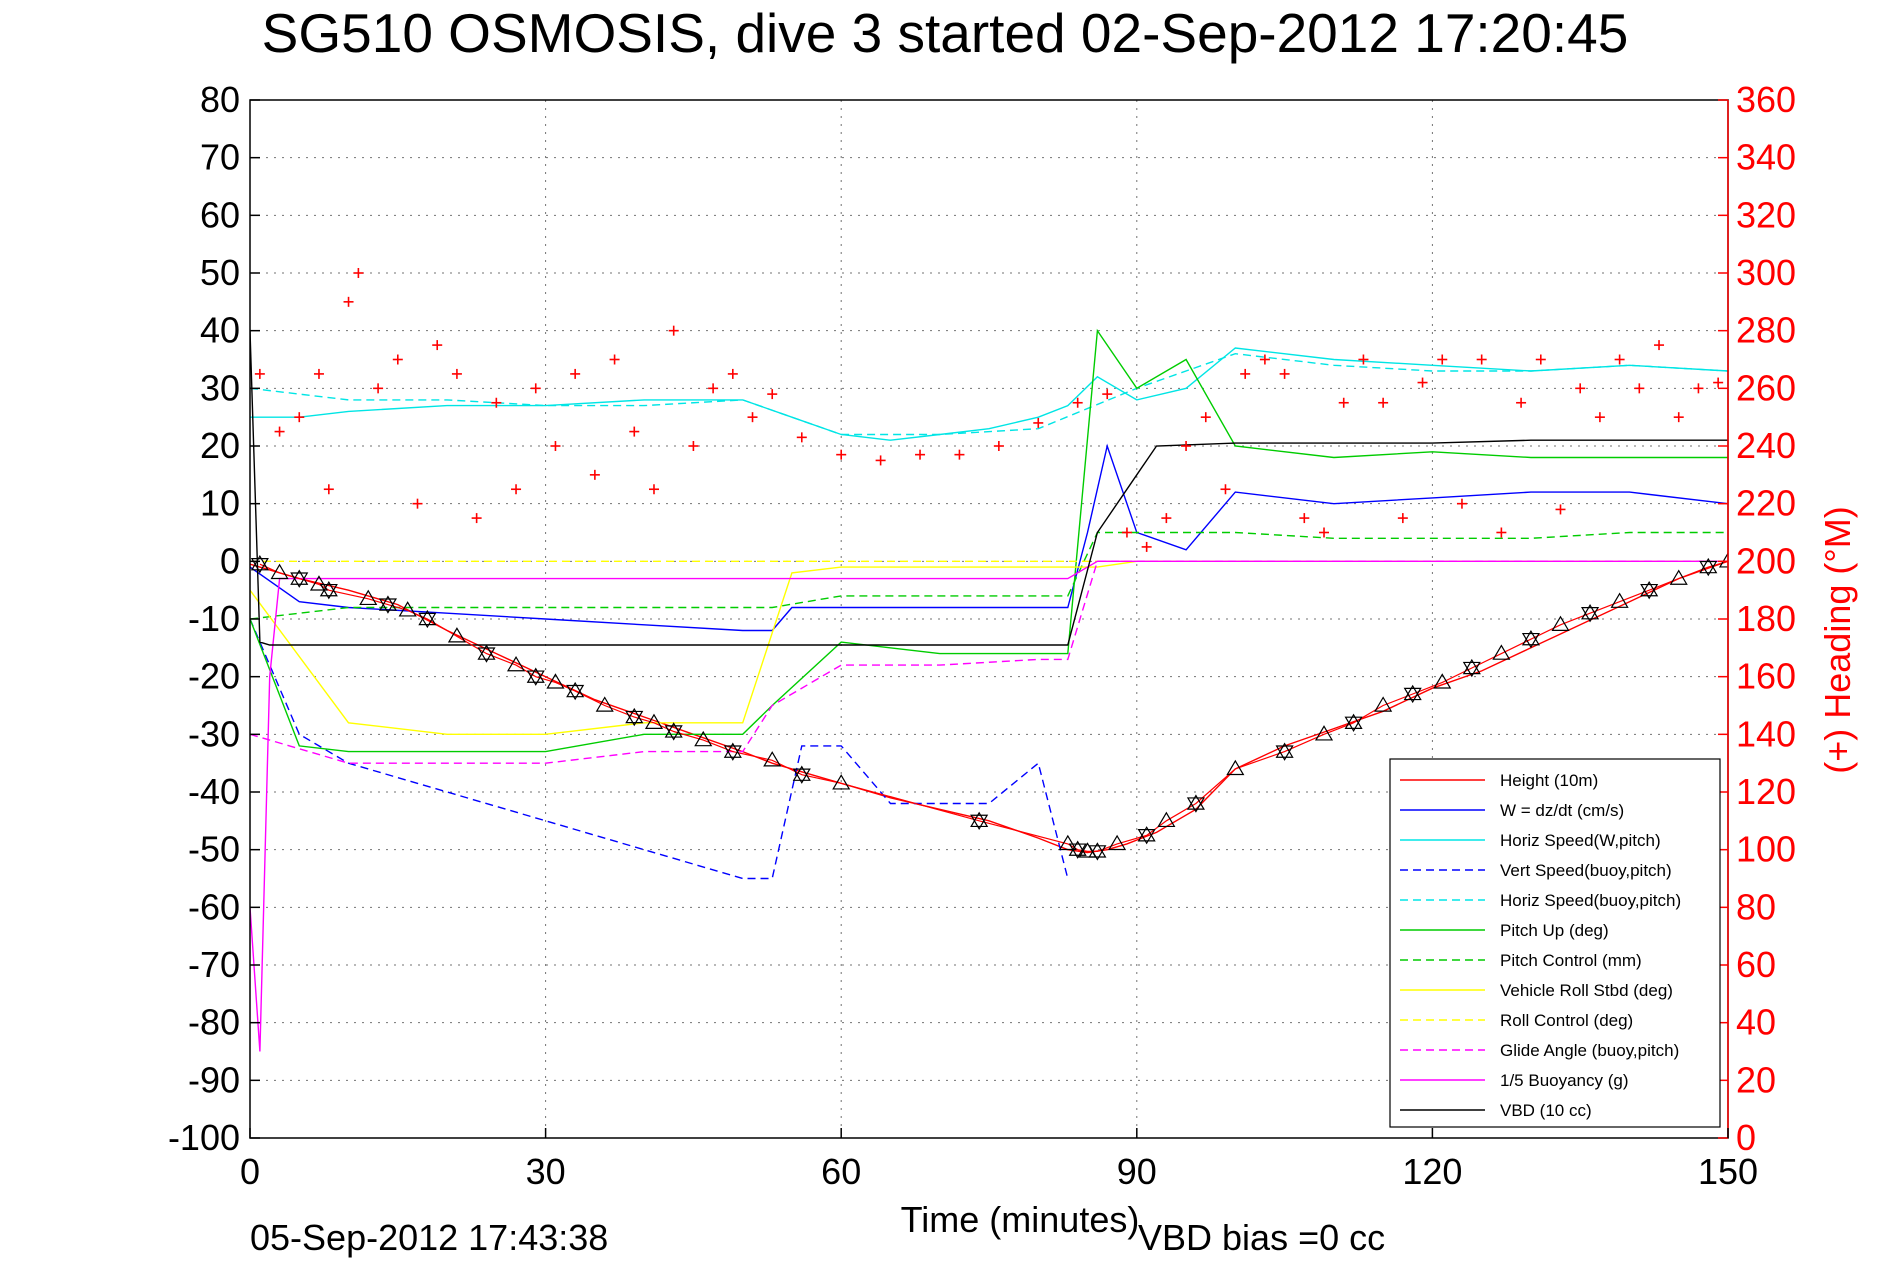 The height and width of the screenshot is (1262, 1891). What do you see at coordinates (1590, 900) in the screenshot?
I see `legend-label: Horiz Speed(buoy,pitch)` at bounding box center [1590, 900].